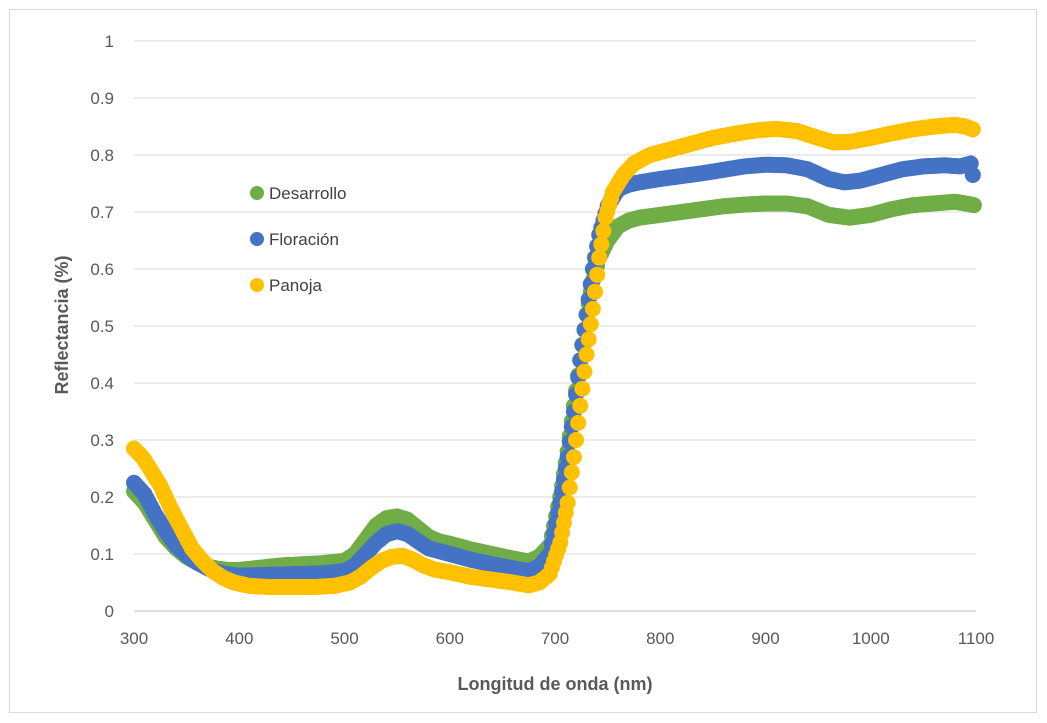  Describe the element at coordinates (102, 155) in the screenshot. I see `y-tick-label: 0.8` at that location.